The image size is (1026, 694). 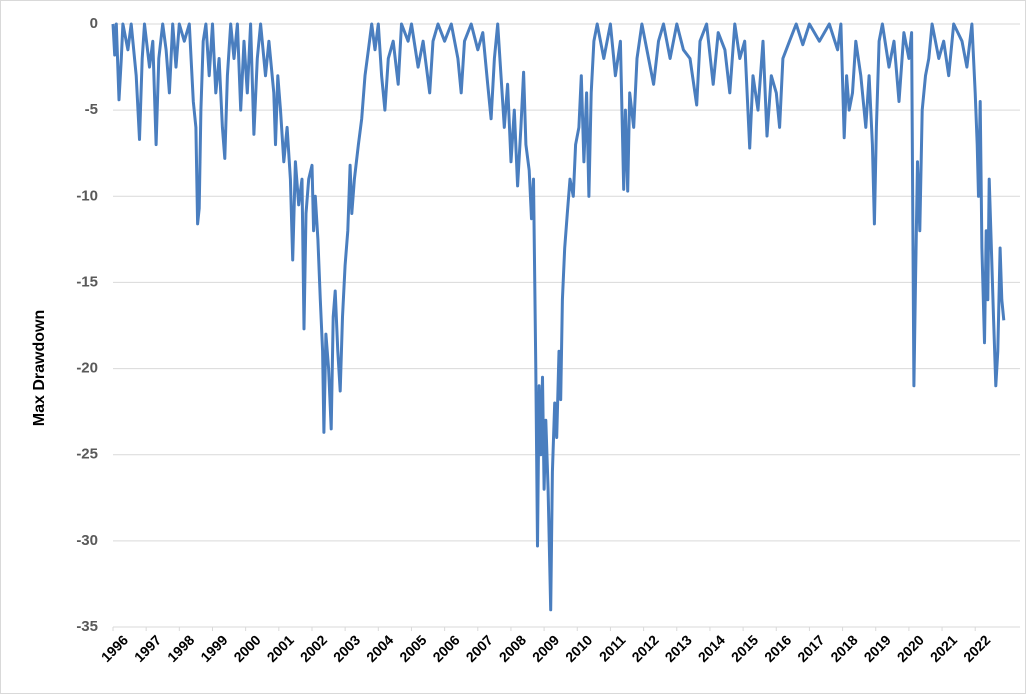 I want to click on y-tick-label: -10, so click(x=87, y=195).